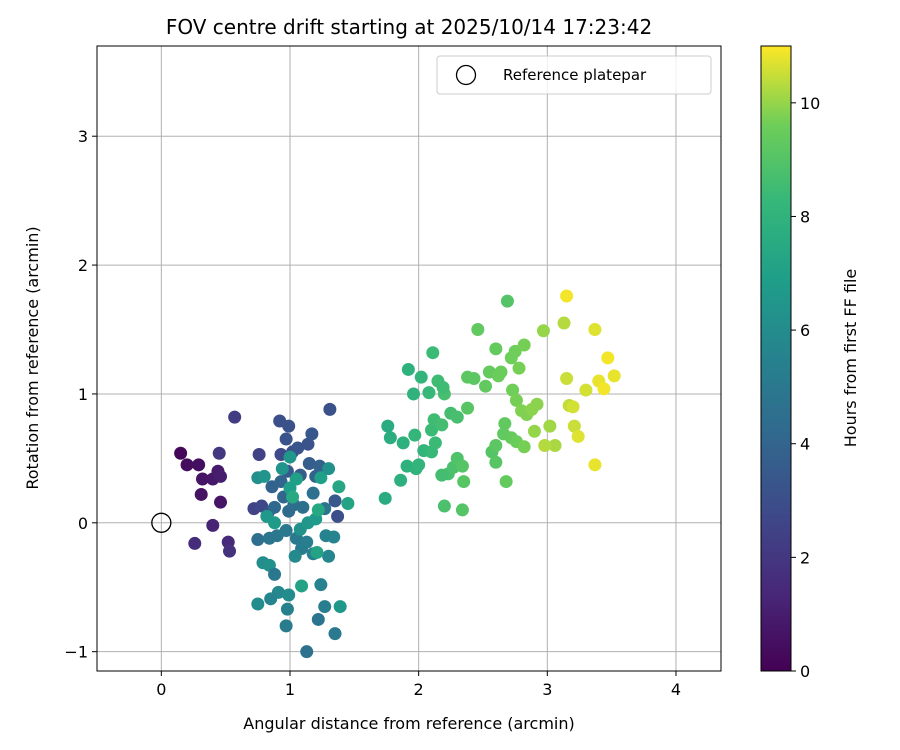 Image resolution: width=900 pixels, height=750 pixels. Describe the element at coordinates (805, 387) in the screenshot. I see `colorbar-ticks: 0 2 4 6 8 10` at that location.